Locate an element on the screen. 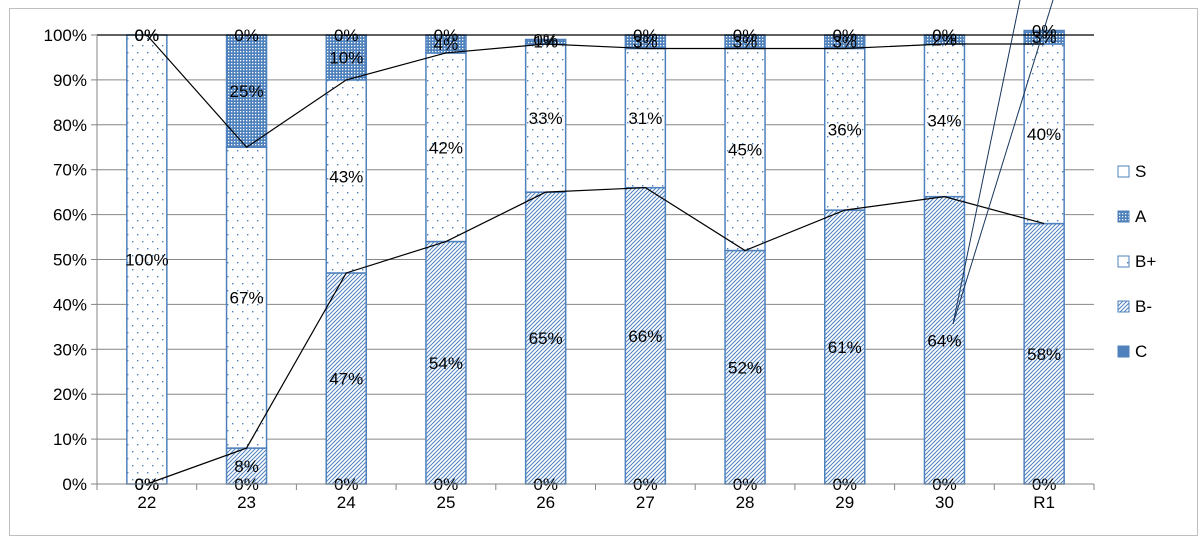  data-label: 31% is located at coordinates (645, 118).